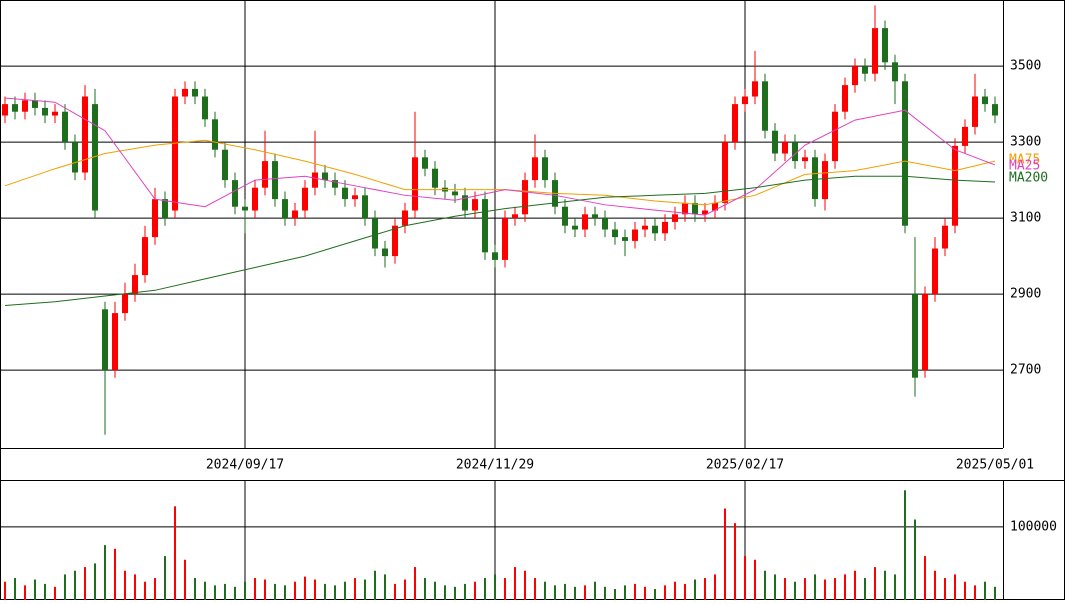 The width and height of the screenshot is (1065, 604). I want to click on x-tick-label: 2025/05/01, so click(995, 465).